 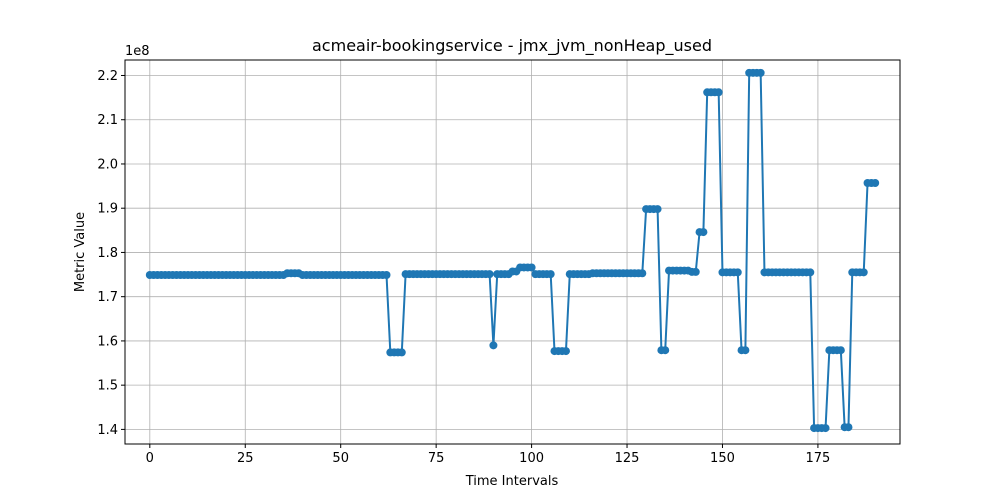 I want to click on y-tick-label: 1.8, so click(x=107, y=253).